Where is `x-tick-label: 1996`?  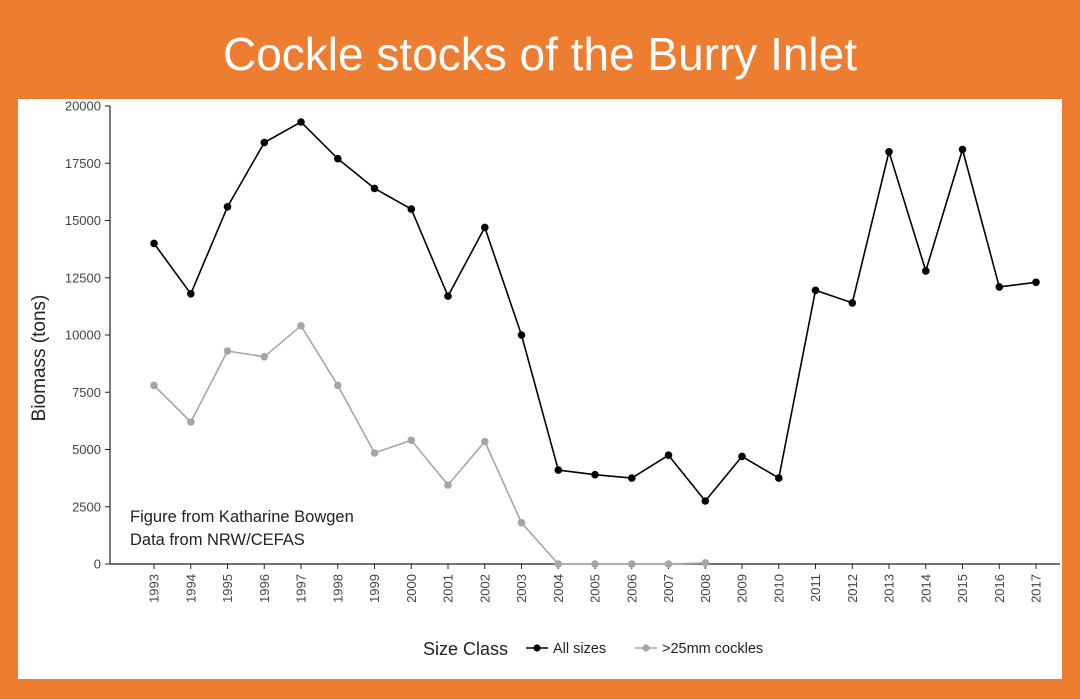 x-tick-label: 1996 is located at coordinates (264, 588).